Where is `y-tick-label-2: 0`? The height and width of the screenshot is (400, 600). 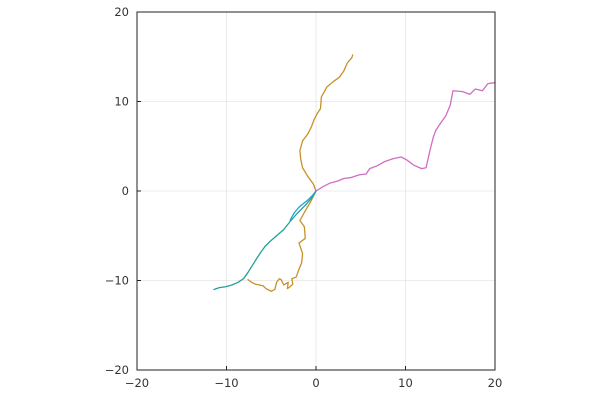
y-tick-label-2: 0 is located at coordinates (125, 191).